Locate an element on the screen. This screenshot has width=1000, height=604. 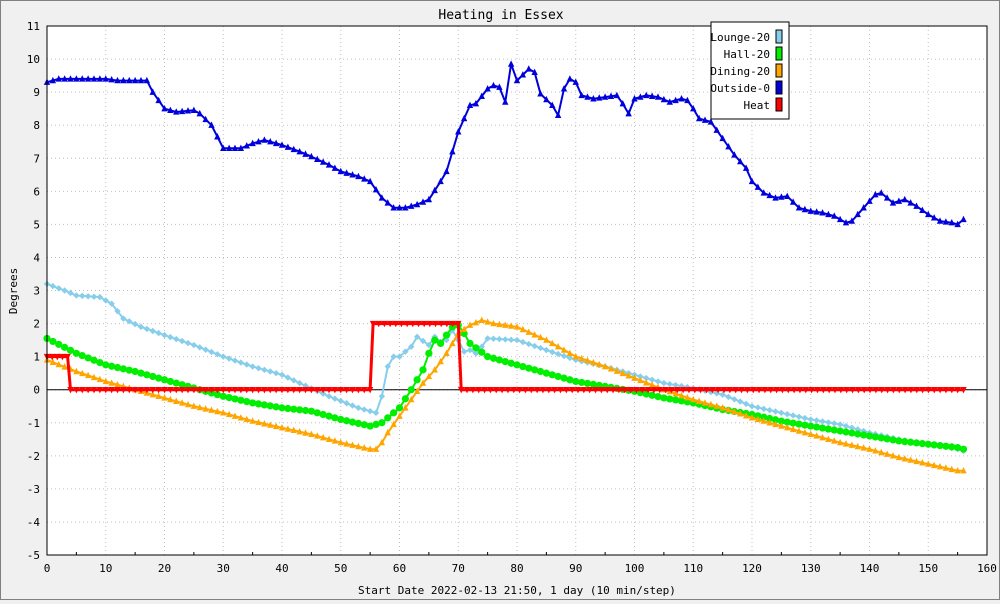
y-tick-label: 2 is located at coordinates (36, 324).